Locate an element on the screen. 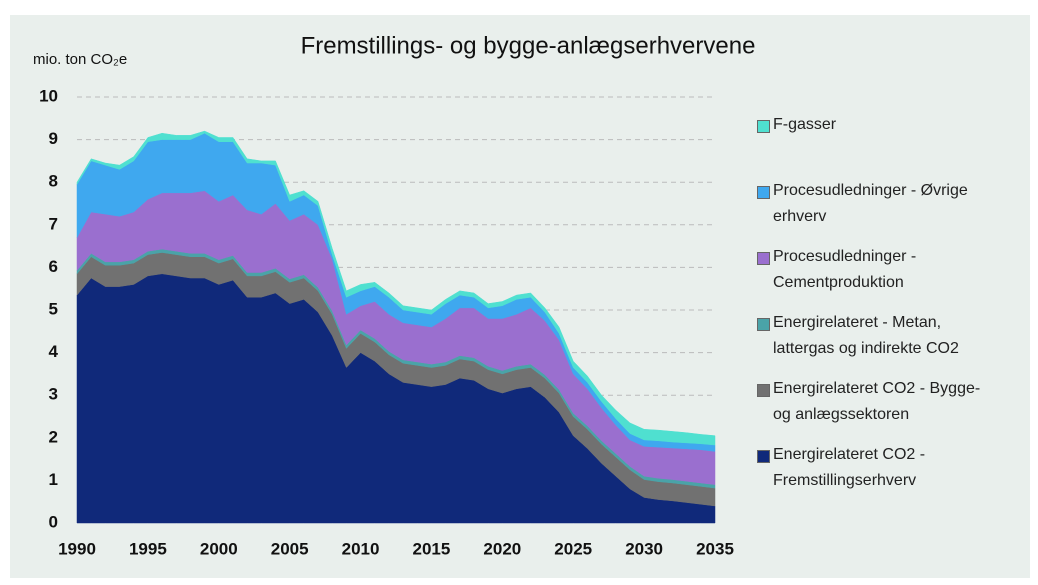 The image size is (1038, 585). x-tick-label: 2005 is located at coordinates (290, 548).